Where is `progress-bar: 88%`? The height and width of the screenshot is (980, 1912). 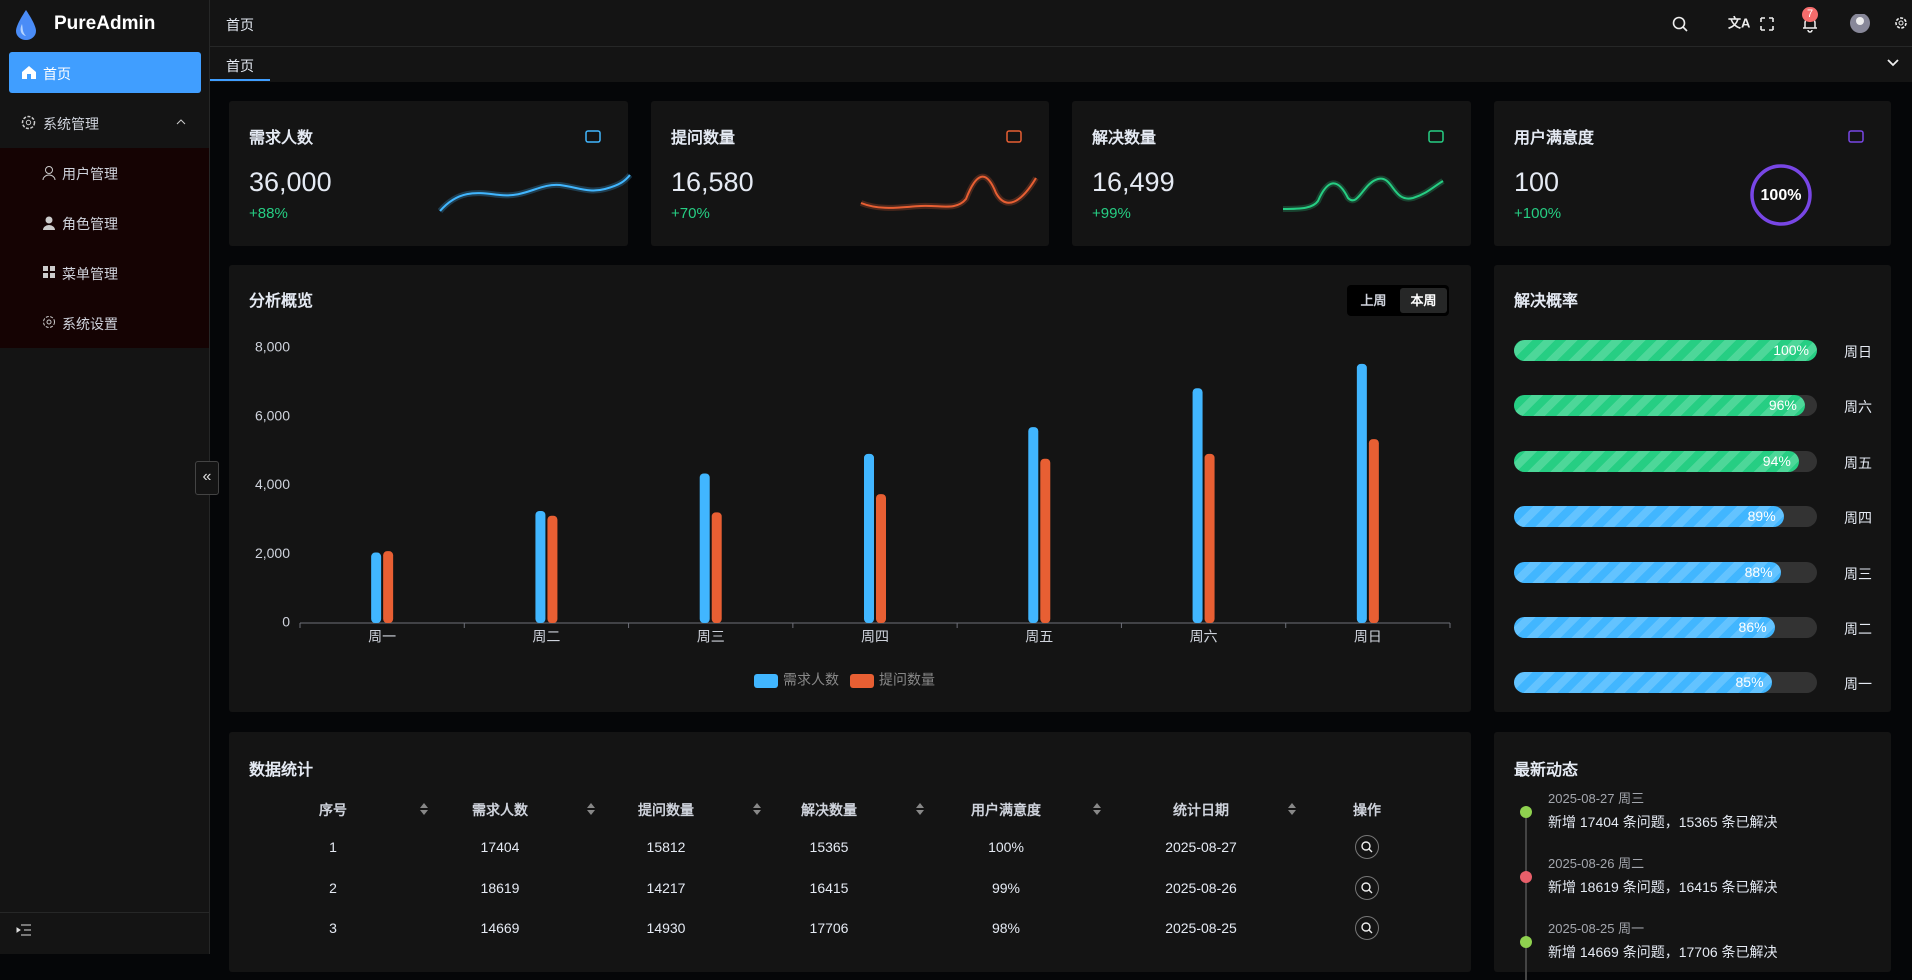
progress-bar: 88% is located at coordinates (1647, 572).